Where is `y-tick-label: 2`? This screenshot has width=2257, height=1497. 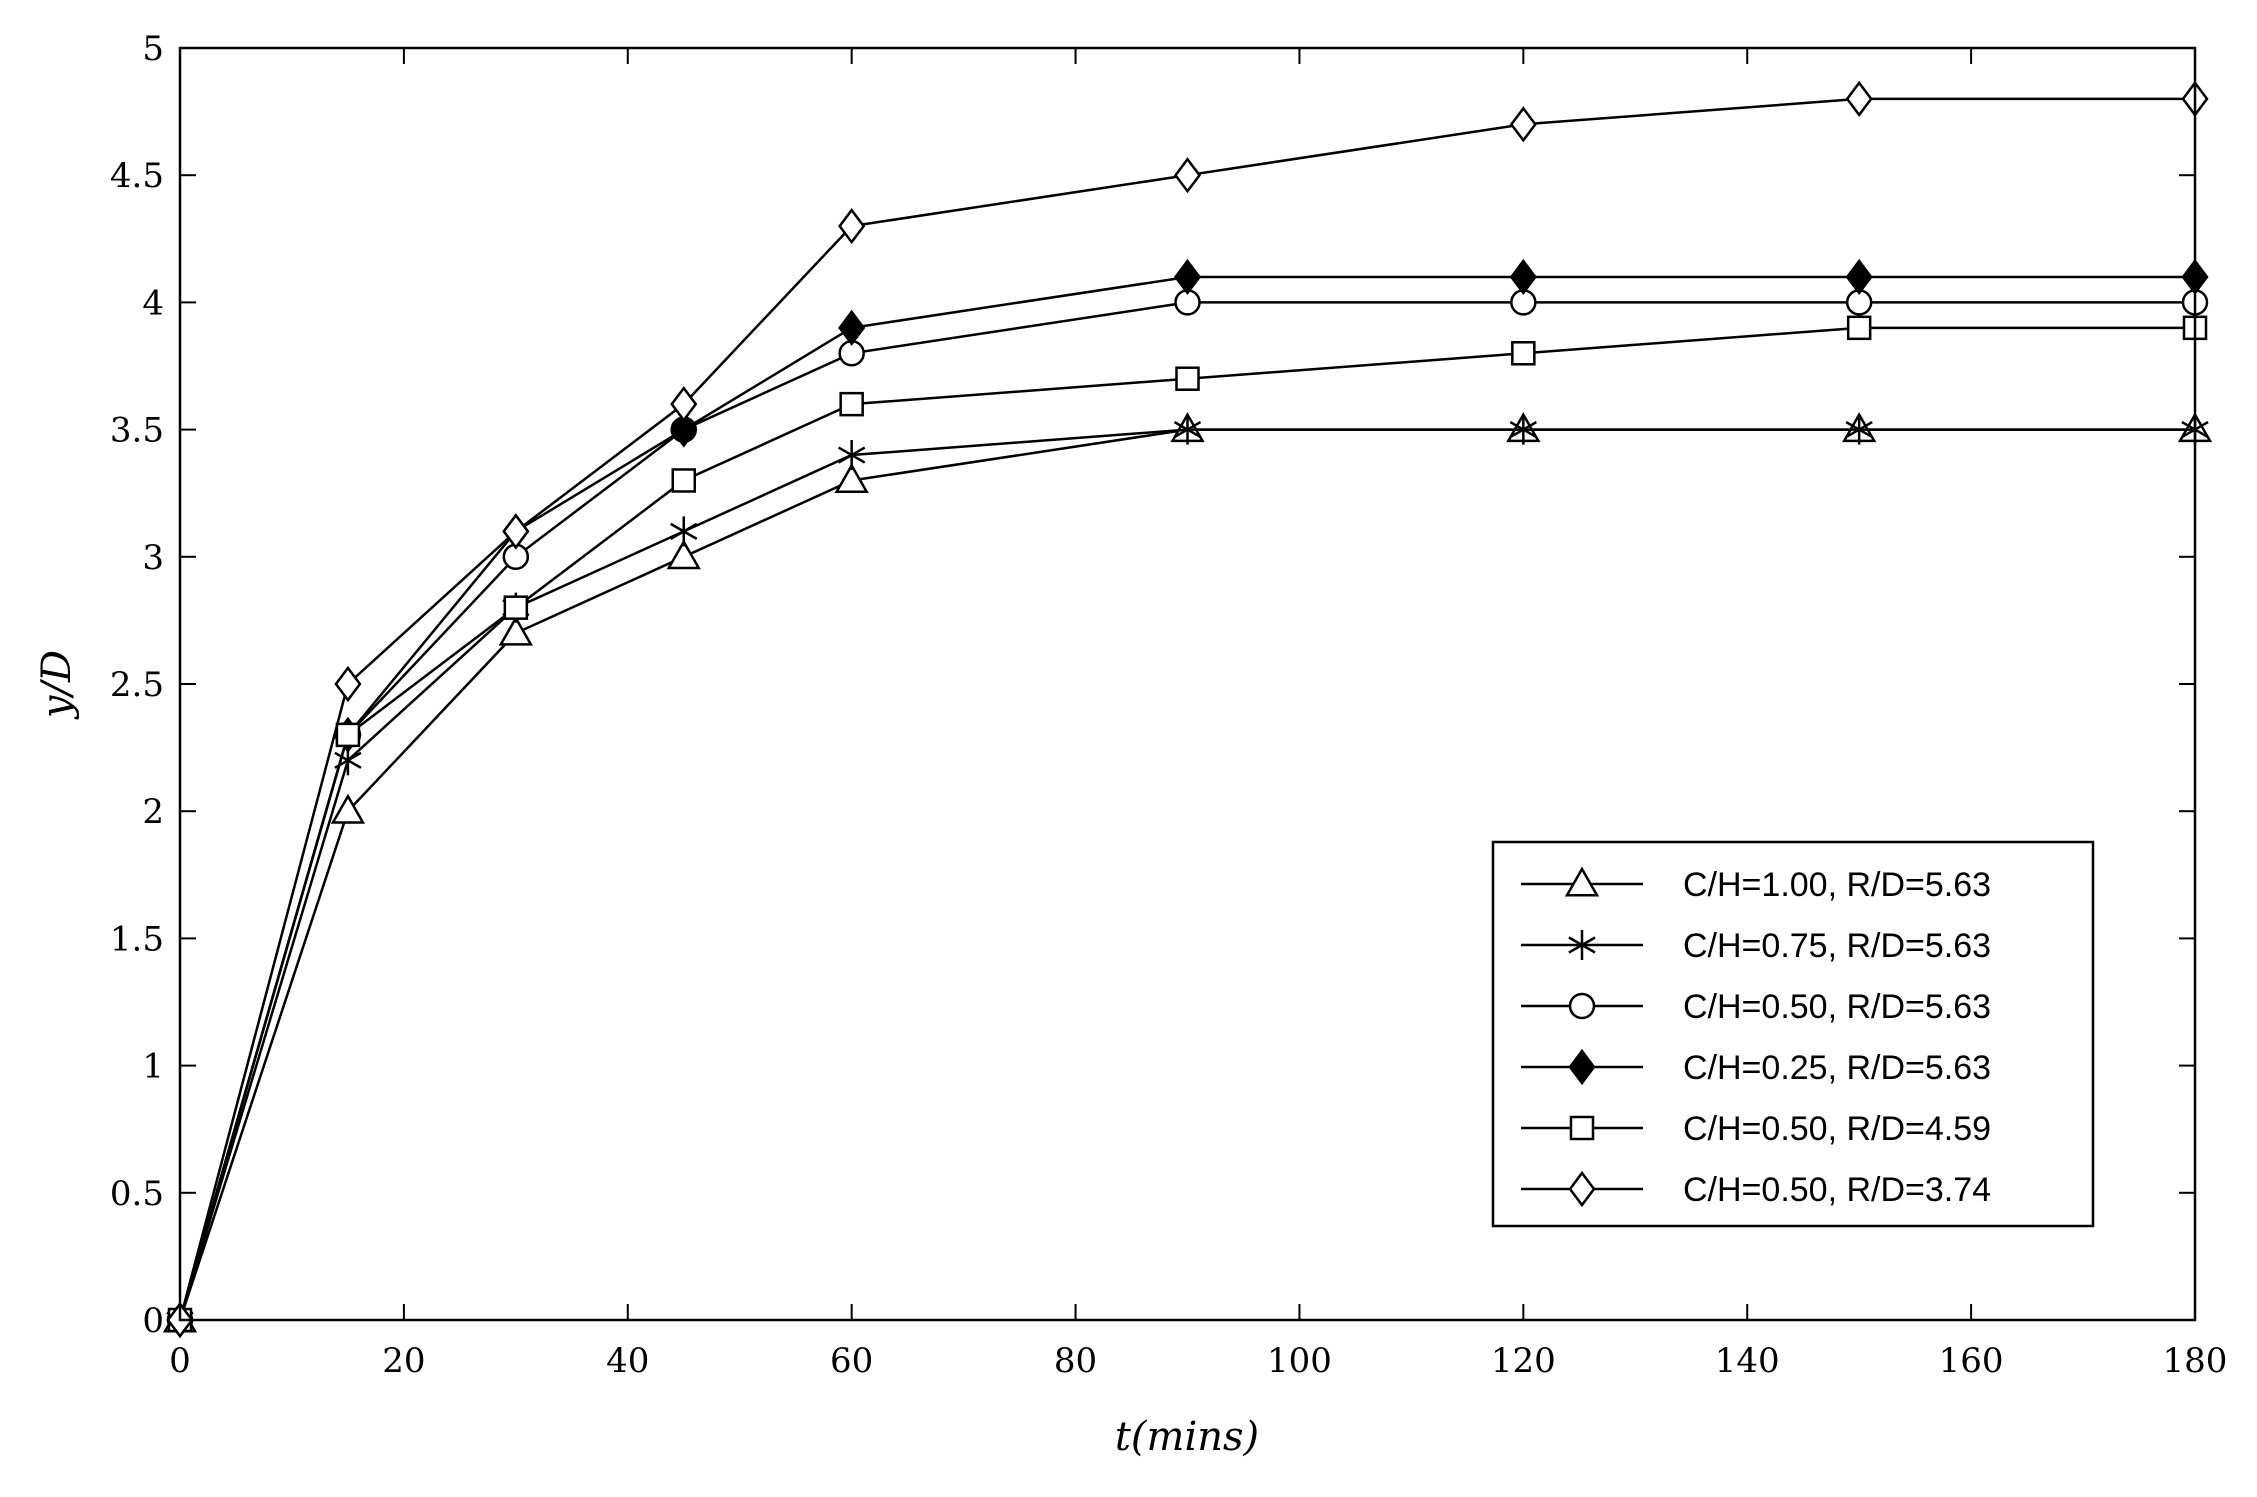 y-tick-label: 2 is located at coordinates (153, 812).